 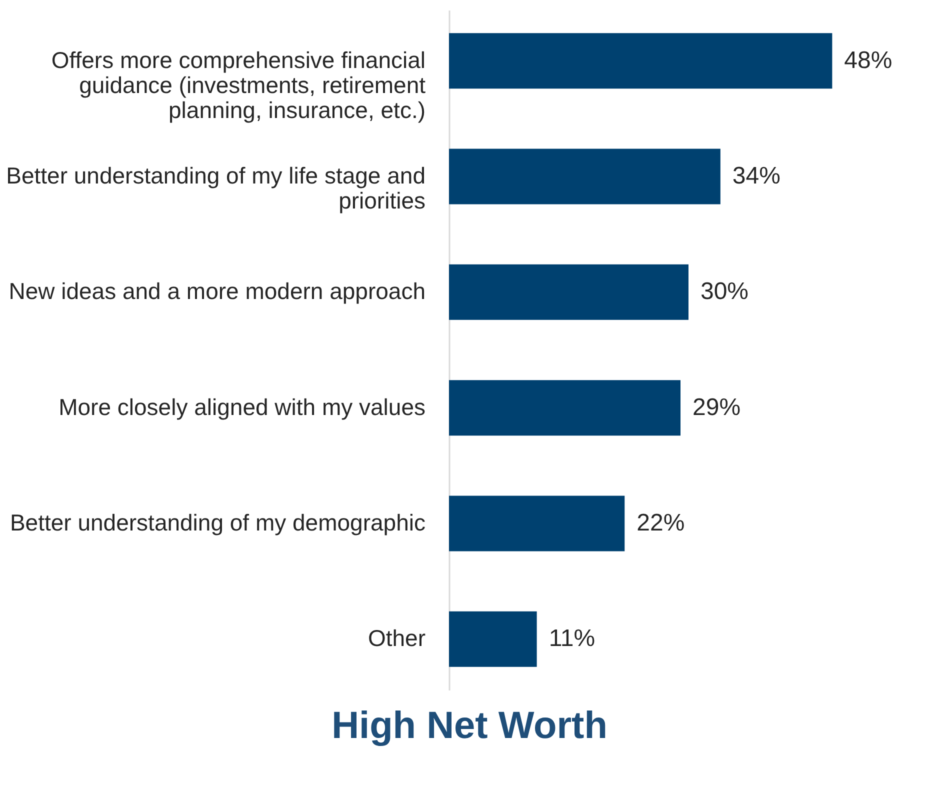 What do you see at coordinates (242, 407) in the screenshot?
I see `y-tick-label: More closely aligned with my values` at bounding box center [242, 407].